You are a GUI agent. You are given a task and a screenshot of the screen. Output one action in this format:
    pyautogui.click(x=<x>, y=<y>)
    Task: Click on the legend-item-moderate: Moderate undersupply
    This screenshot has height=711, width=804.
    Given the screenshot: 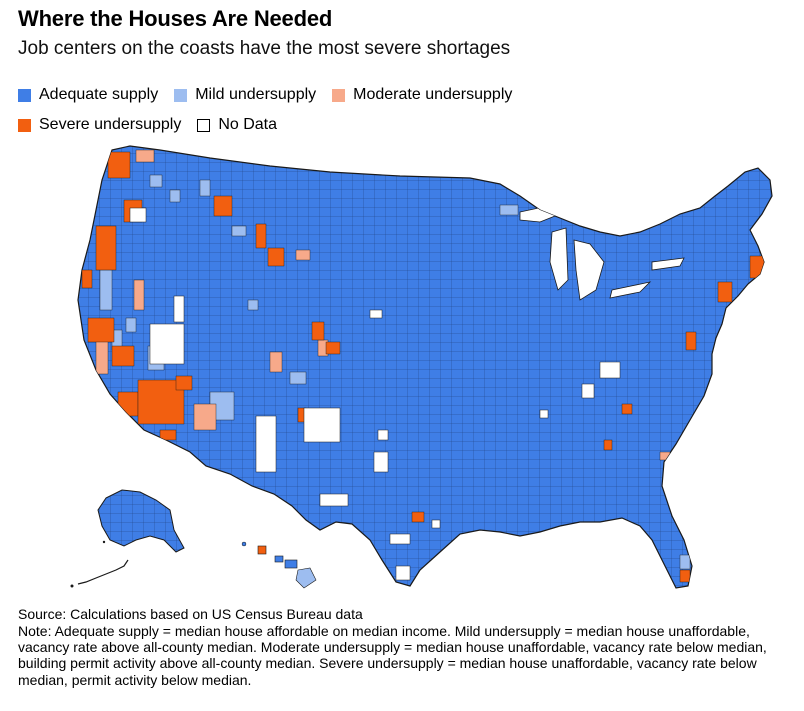 What is the action you would take?
    pyautogui.click(x=422, y=95)
    